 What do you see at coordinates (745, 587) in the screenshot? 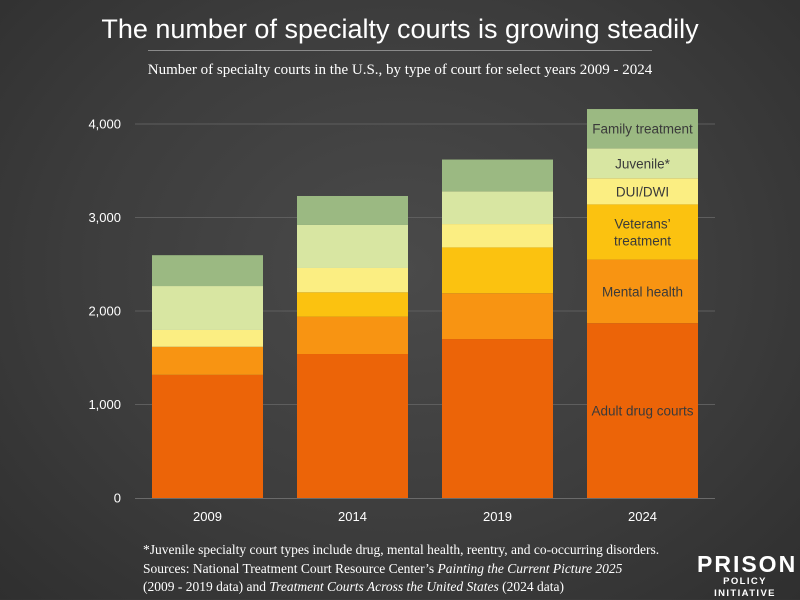
I see `logo-sub-text: POLICY INITIATIVE` at bounding box center [745, 587].